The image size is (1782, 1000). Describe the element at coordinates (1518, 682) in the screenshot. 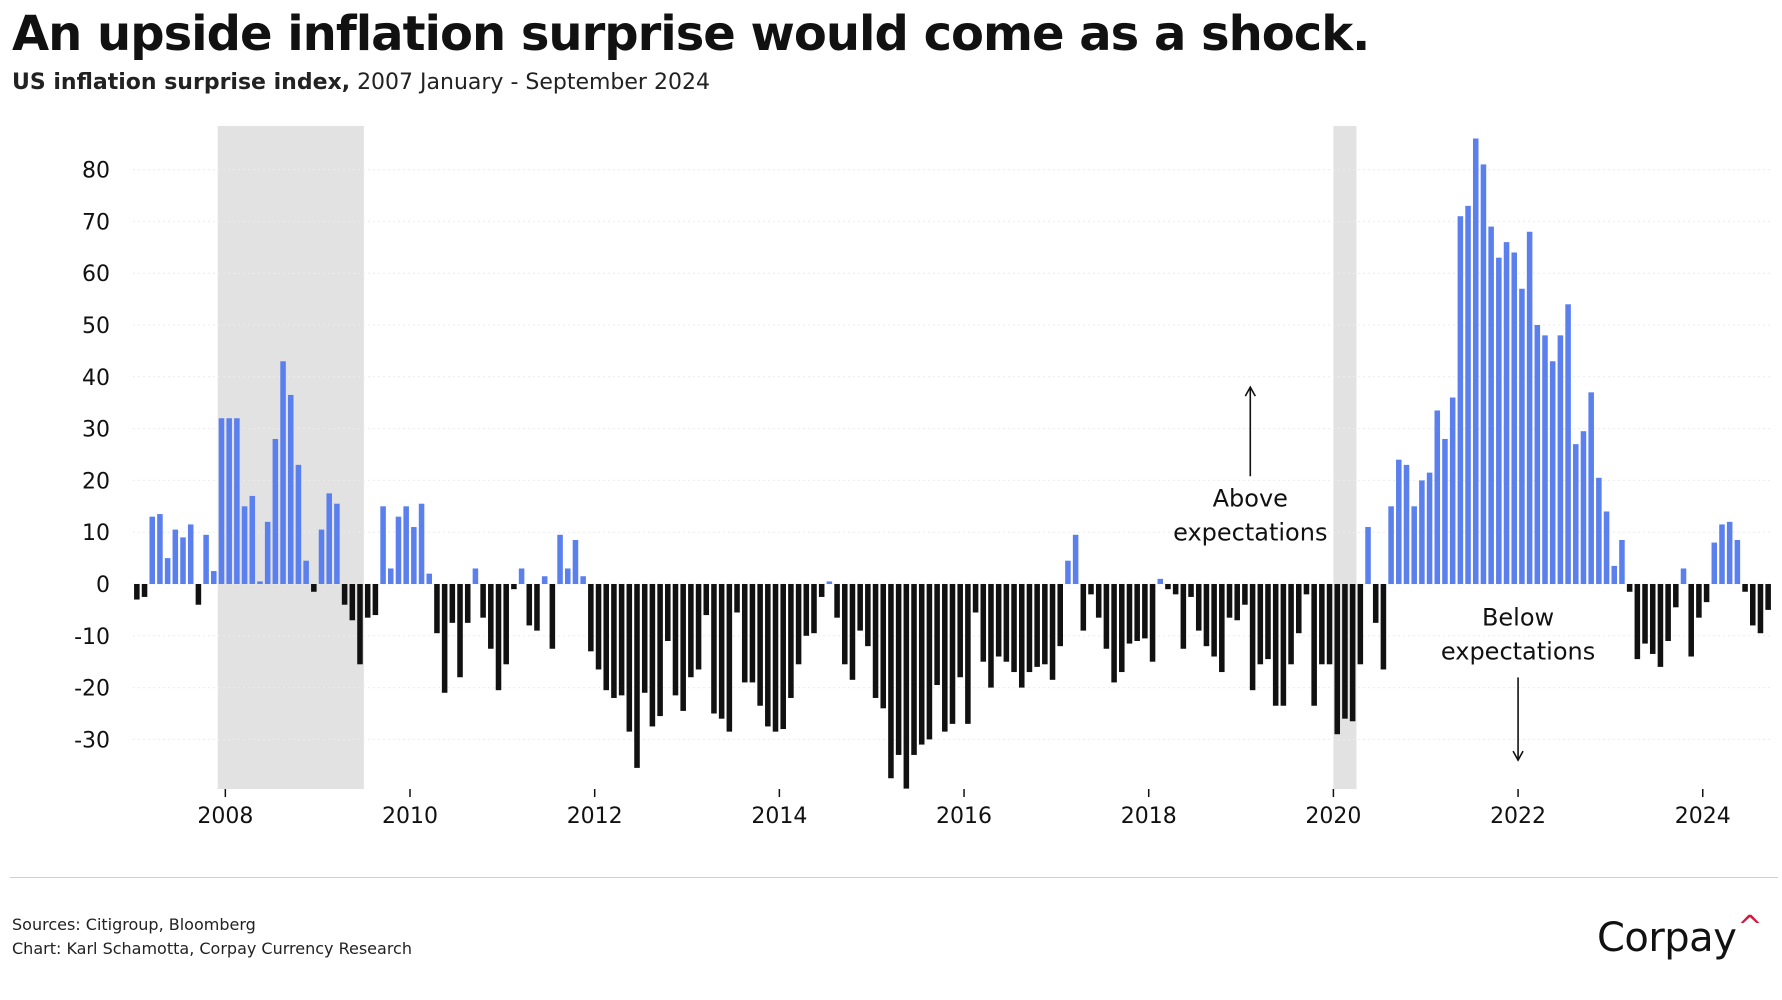

I see `annotation-2: Below expectations` at that location.